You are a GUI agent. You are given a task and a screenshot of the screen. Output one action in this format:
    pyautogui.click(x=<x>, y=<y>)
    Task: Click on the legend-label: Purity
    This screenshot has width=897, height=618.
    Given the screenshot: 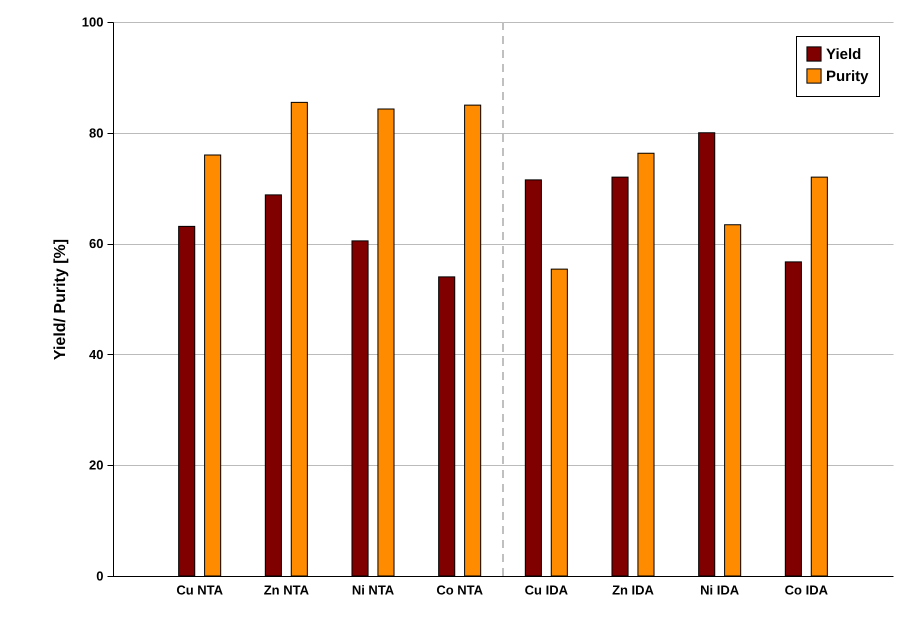 What is the action you would take?
    pyautogui.click(x=848, y=76)
    